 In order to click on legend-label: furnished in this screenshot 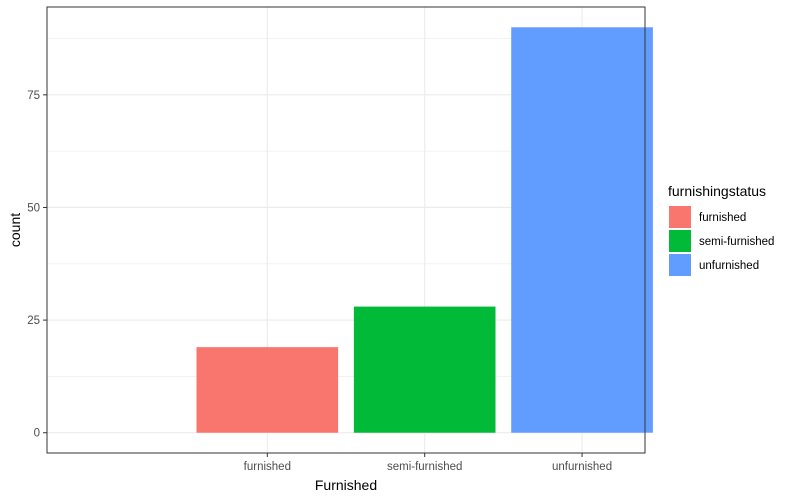, I will do `click(722, 218)`.